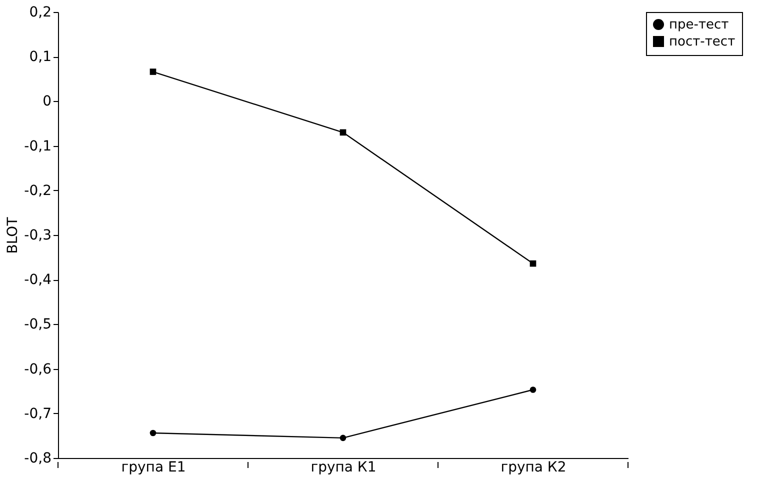  What do you see at coordinates (38, 369) in the screenshot?
I see `y-tick-label: -0,6` at bounding box center [38, 369].